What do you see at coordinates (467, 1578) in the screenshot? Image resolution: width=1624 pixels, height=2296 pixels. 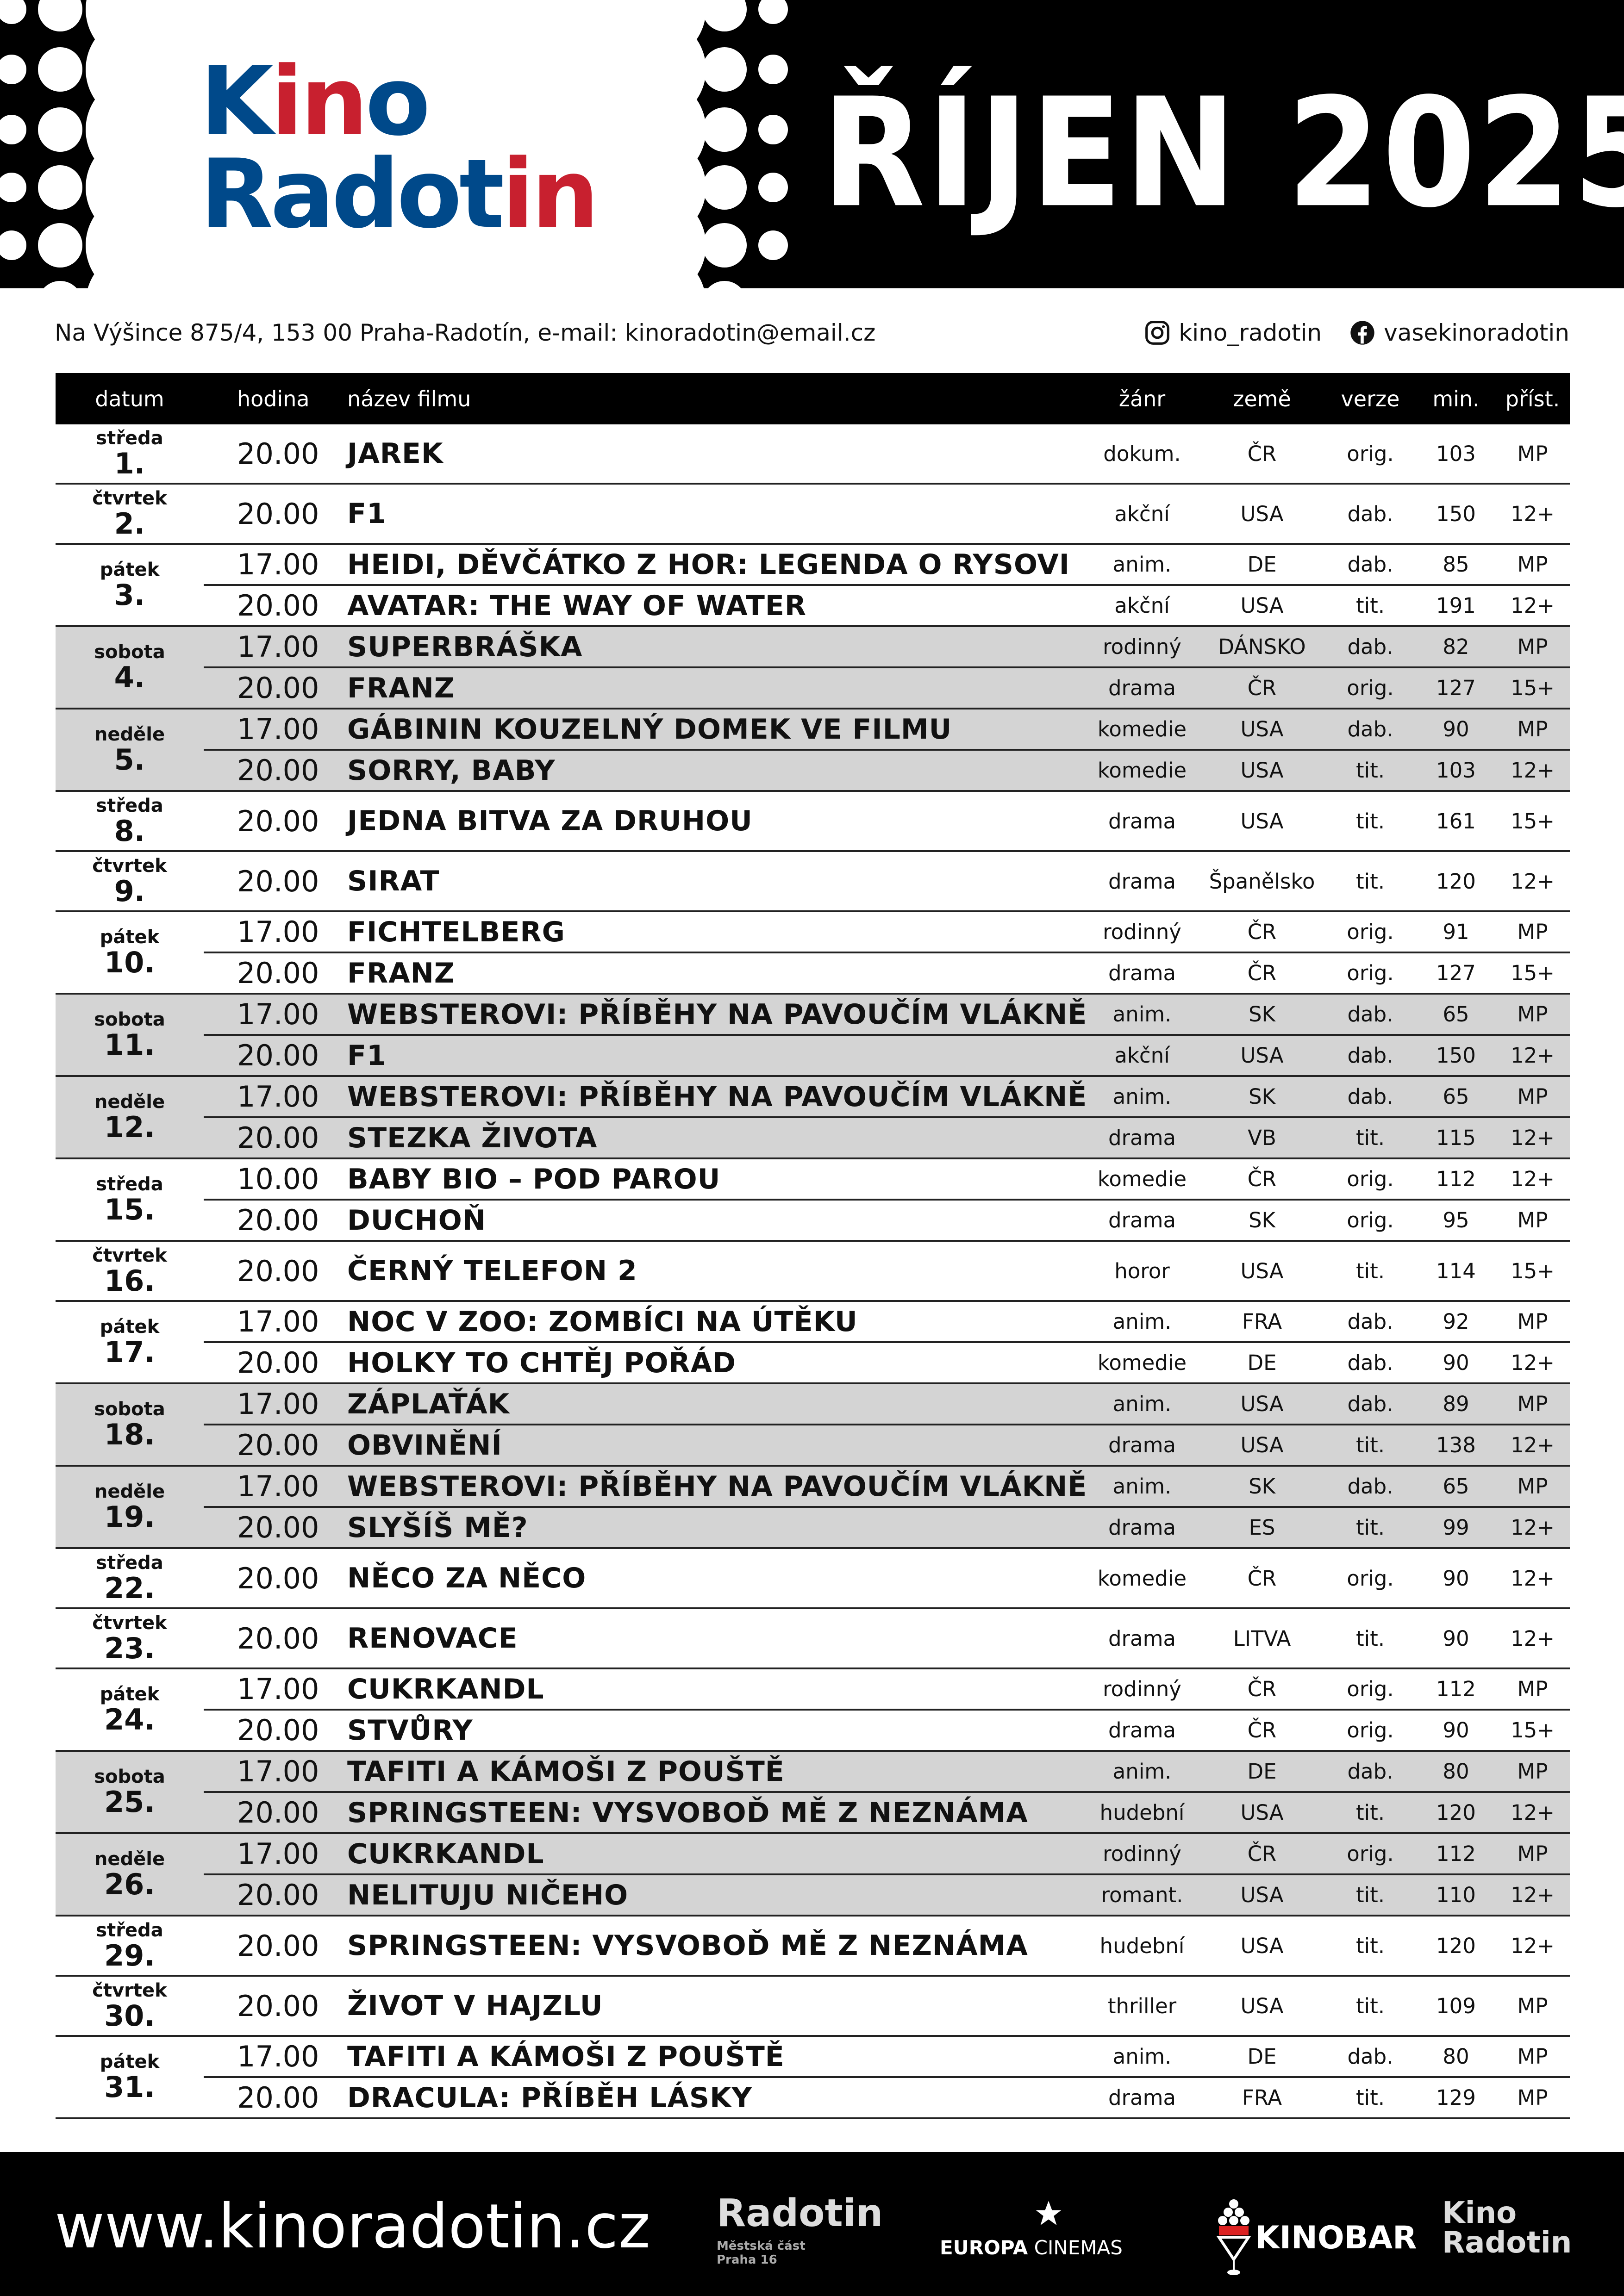 I see `film-title: NĚCO ZA NĚCO` at bounding box center [467, 1578].